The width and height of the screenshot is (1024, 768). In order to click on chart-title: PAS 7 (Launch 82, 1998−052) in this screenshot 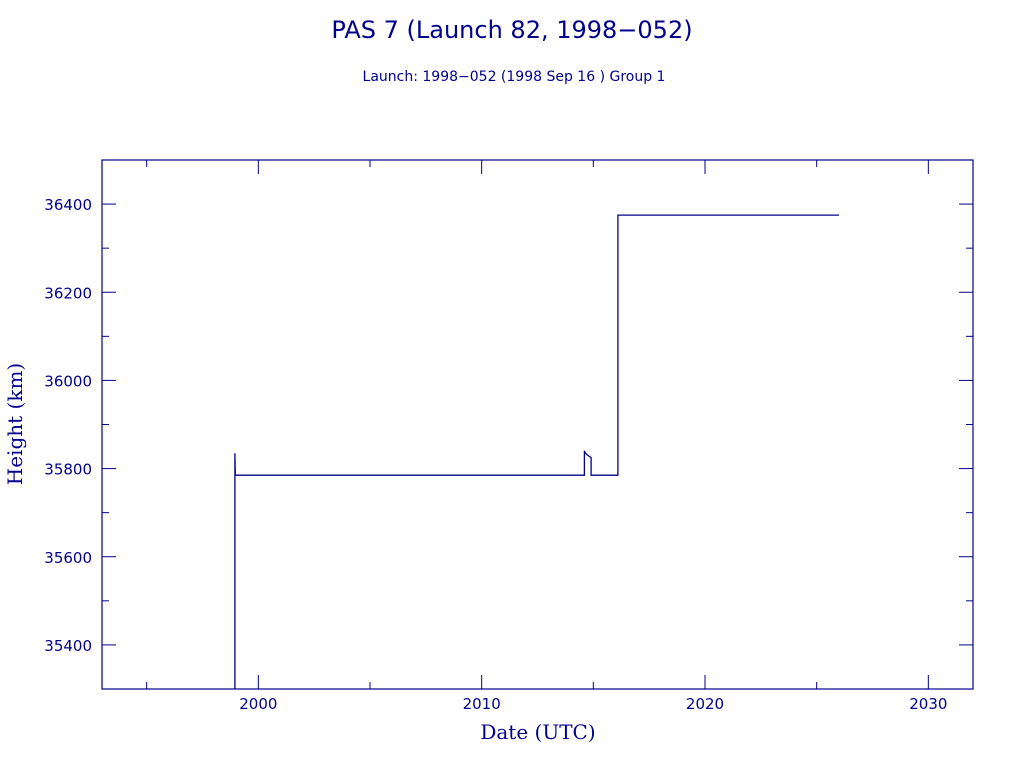, I will do `click(511, 30)`.